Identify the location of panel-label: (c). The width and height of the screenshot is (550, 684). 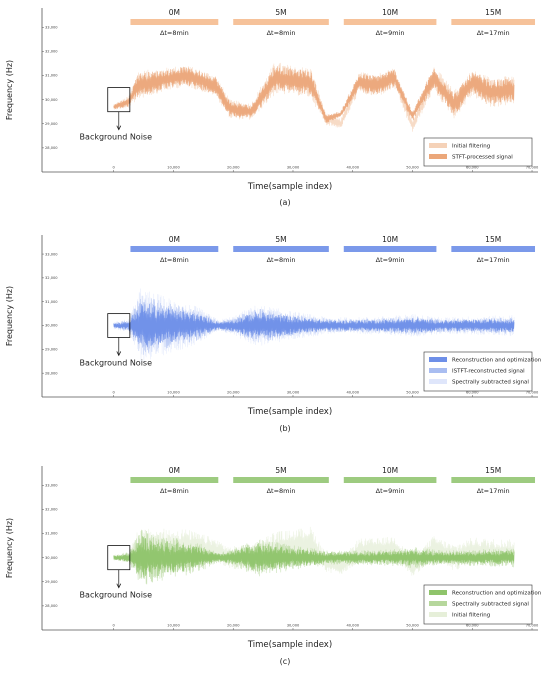
(285, 661).